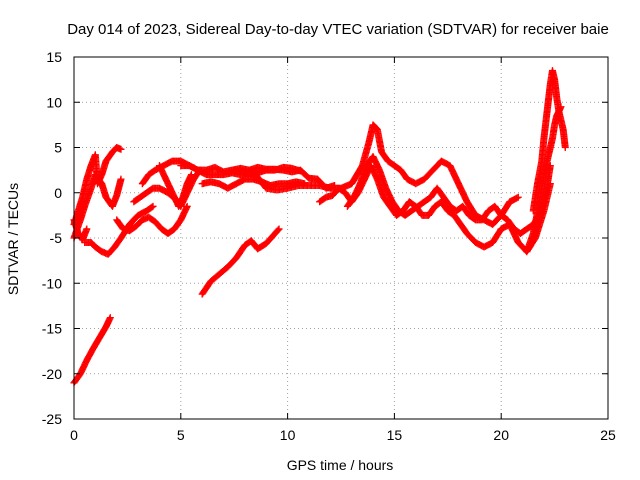 The height and width of the screenshot is (480, 640). I want to click on y-tick-label: -10, so click(52, 283).